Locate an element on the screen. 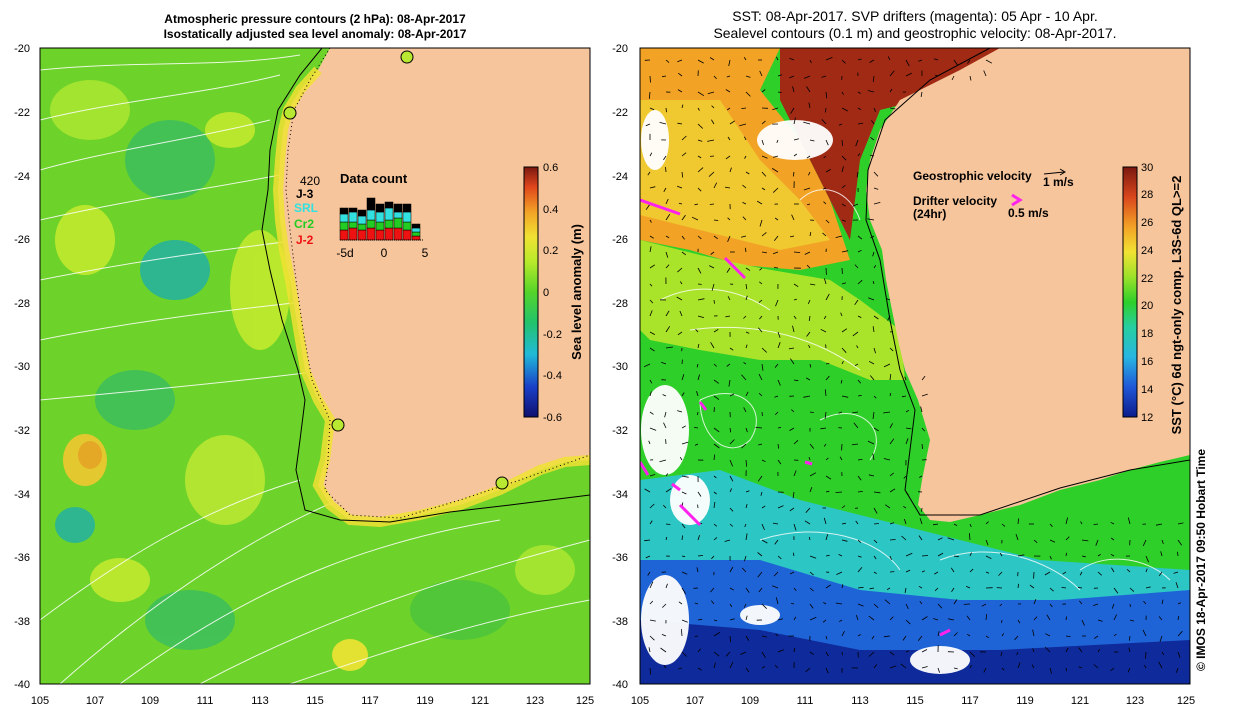 The width and height of the screenshot is (1250, 720). data-count-max: 420 is located at coordinates (310, 181).